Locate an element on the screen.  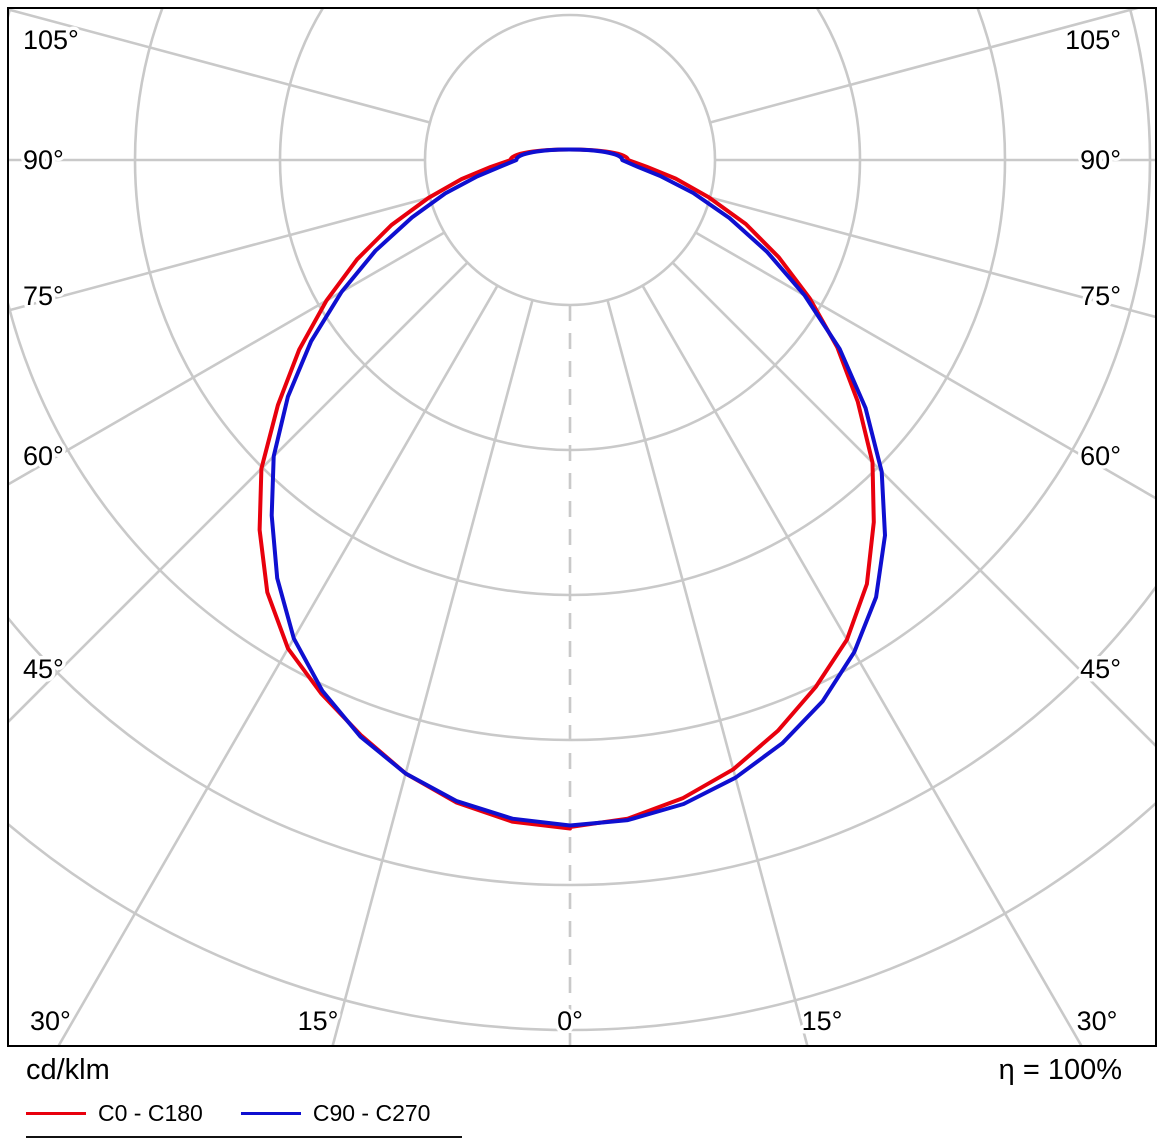
legend-item-c0-c180: C0 - C180 is located at coordinates (114, 1113).